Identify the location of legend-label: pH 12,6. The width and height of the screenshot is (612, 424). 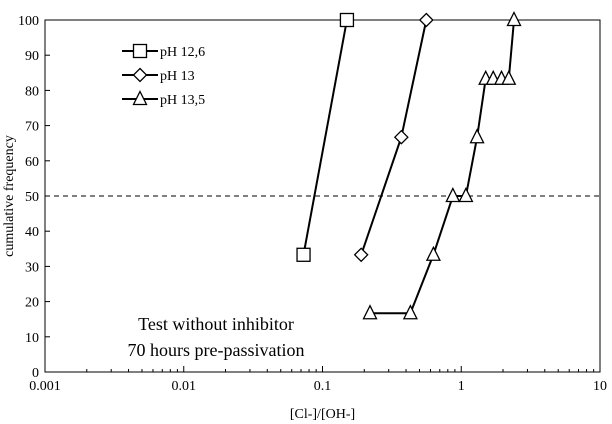
(182, 52).